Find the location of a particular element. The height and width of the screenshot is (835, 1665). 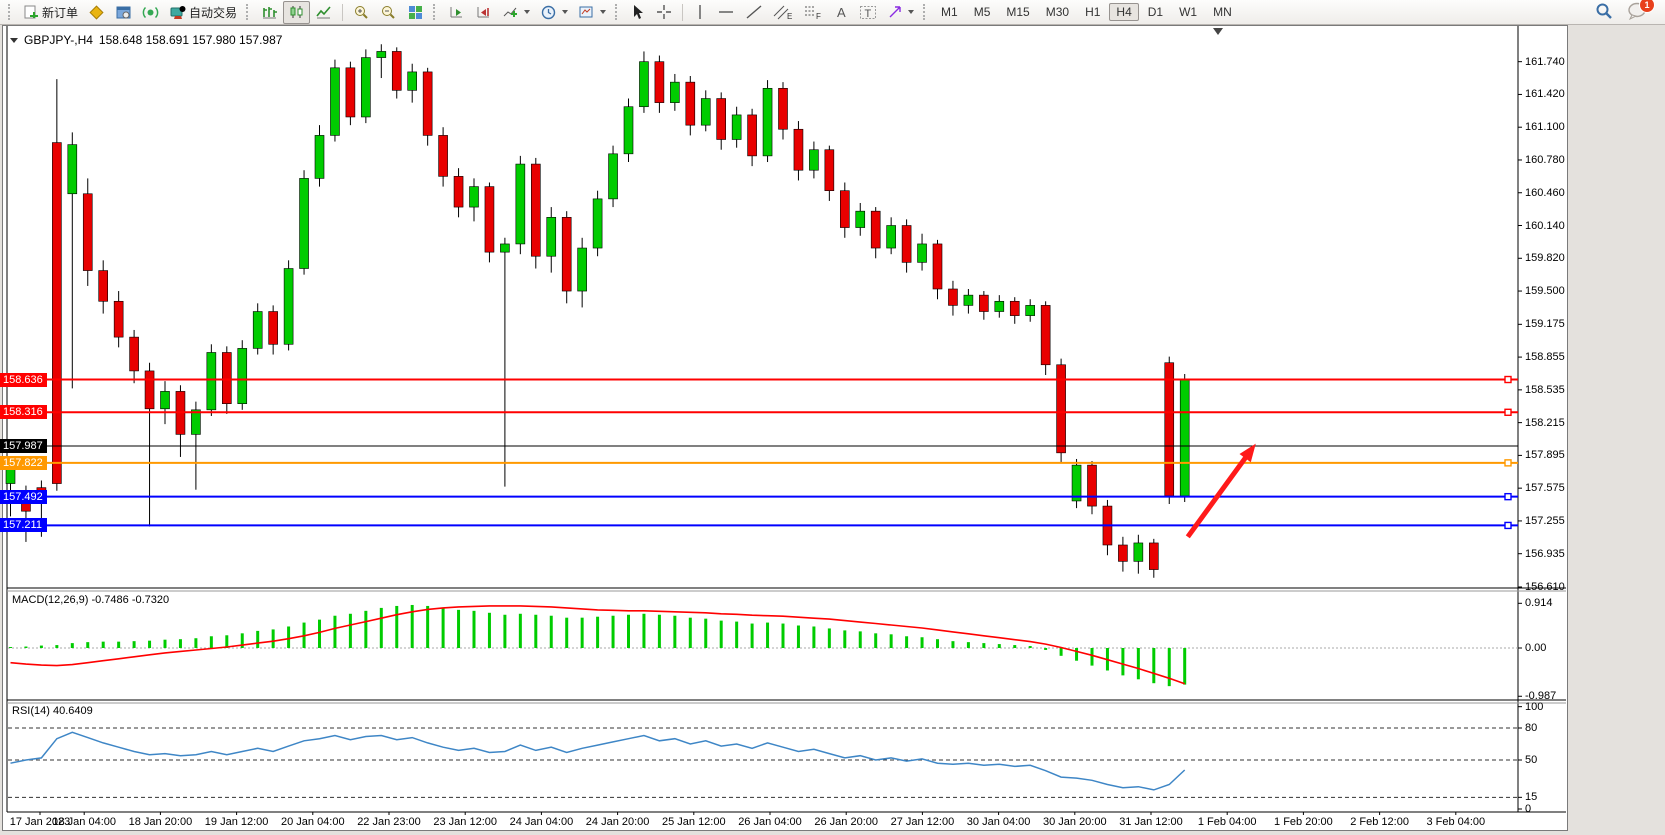

bar-chart-button is located at coordinates (269, 12).